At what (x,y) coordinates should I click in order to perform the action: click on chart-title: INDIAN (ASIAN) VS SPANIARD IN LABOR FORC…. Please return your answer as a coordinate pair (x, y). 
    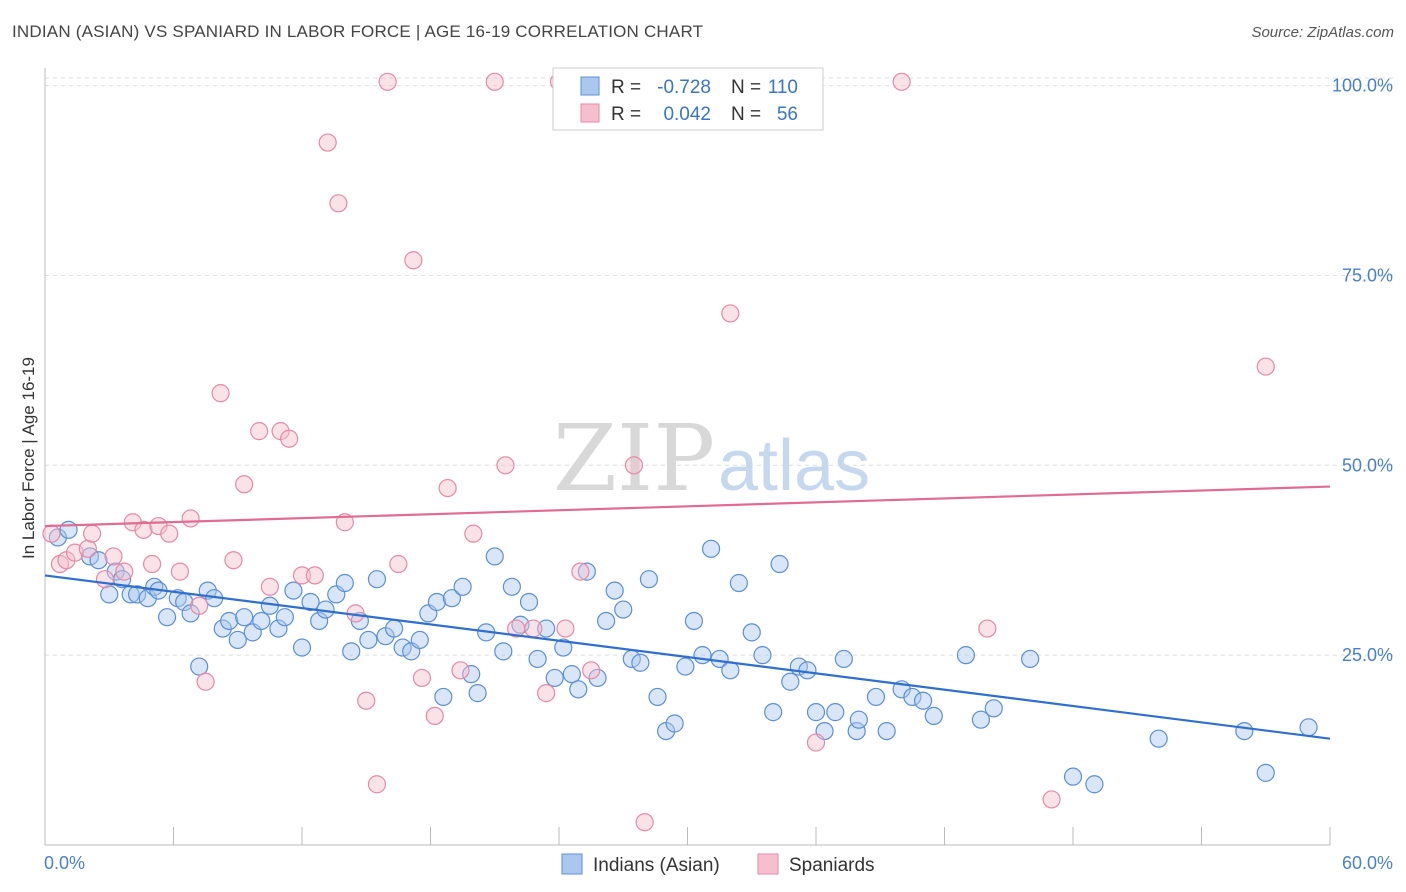
    Looking at the image, I should click on (358, 31).